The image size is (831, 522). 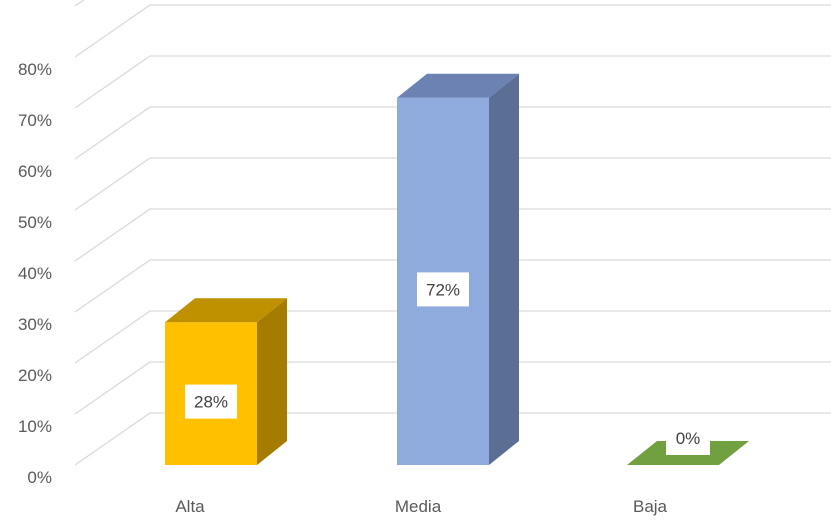 I want to click on data-label: 28%, so click(x=211, y=401).